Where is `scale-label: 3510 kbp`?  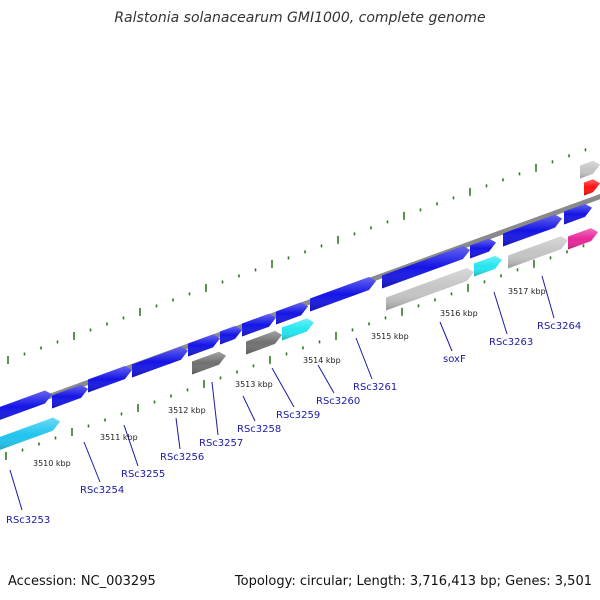 scale-label: 3510 kbp is located at coordinates (52, 463).